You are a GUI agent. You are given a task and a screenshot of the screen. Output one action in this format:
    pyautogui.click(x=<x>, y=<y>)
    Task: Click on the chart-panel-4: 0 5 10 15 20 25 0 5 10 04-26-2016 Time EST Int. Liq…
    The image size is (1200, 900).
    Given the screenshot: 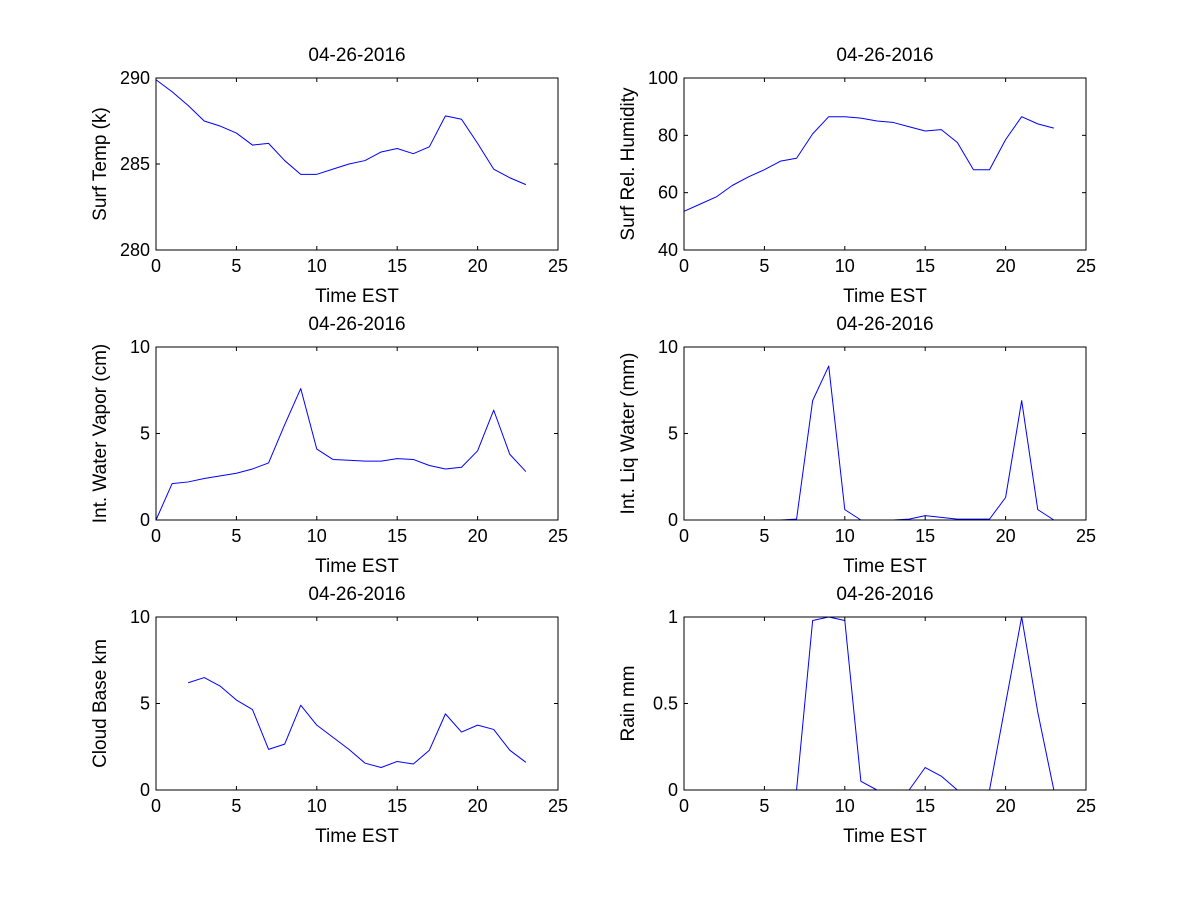 What is the action you would take?
    pyautogui.click(x=857, y=445)
    